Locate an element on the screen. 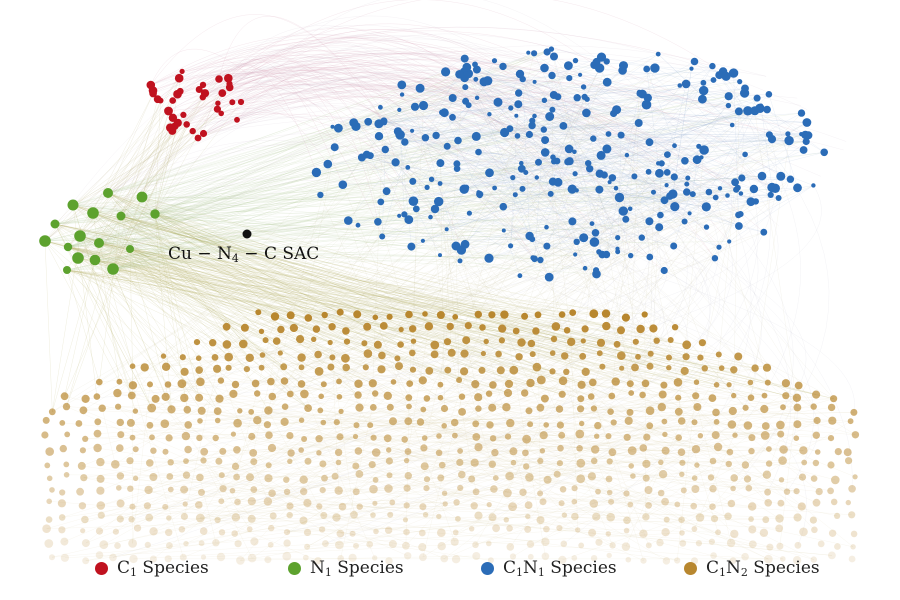  n1-species-node is located at coordinates (78, 258).